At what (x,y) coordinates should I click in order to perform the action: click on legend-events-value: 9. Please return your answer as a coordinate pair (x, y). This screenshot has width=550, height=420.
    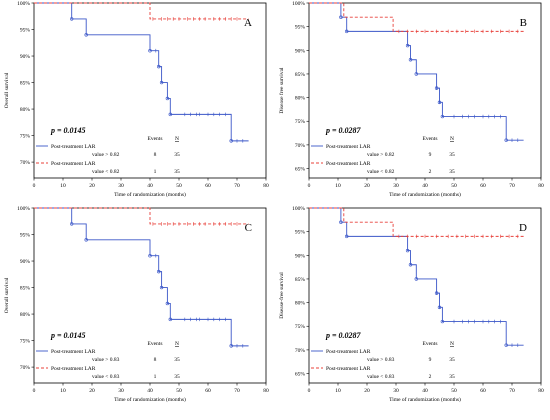
    Looking at the image, I should click on (430, 155).